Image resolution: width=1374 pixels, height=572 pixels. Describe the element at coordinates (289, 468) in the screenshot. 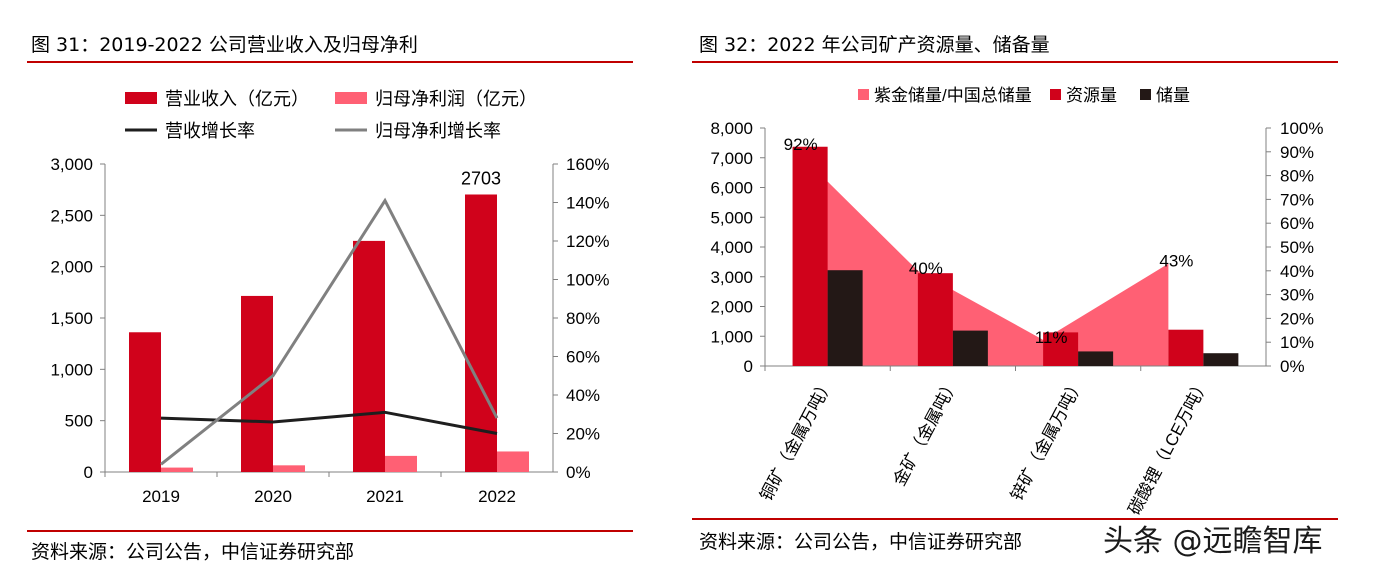

I see `bar-net-profit-2020` at that location.